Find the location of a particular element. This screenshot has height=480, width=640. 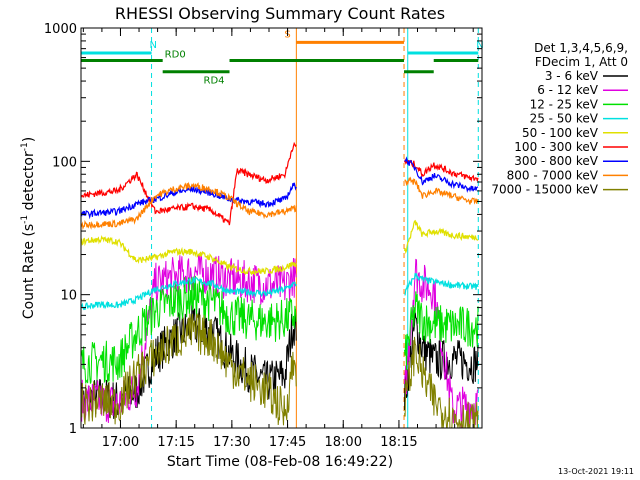

legend-label-3: 25 - 50 keV is located at coordinates (564, 119).